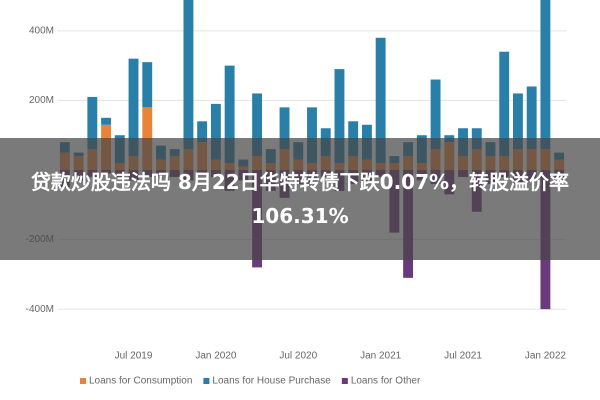  I want to click on chart-title: 贷款炒股违法吗 8月22日华特转债下跌0.07%，转股溢价率106.31%, so click(300, 199).